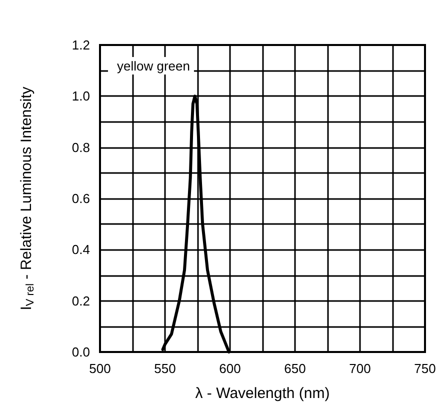 Image resolution: width=443 pixels, height=412 pixels. What do you see at coordinates (27, 198) in the screenshot?
I see `y-axis-title: IV rel - Relative Luminous Intensity` at bounding box center [27, 198].